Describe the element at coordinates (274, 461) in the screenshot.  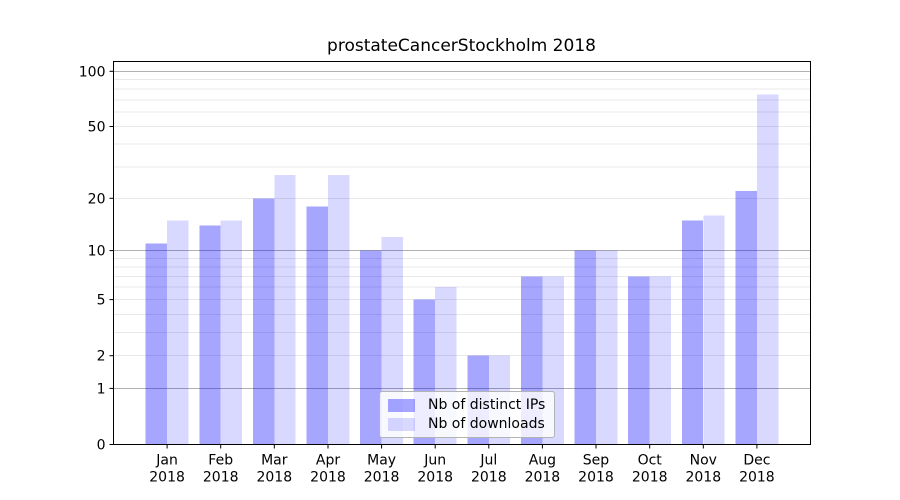
I see `x-tick-label-month-mar: Mar` at that location.